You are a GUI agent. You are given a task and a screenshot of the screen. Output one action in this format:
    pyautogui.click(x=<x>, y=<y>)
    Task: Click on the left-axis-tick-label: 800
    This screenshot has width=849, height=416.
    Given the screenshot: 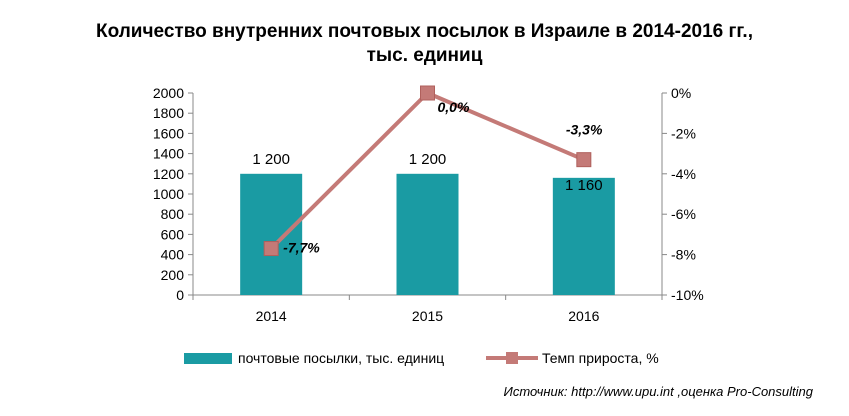 What is the action you would take?
    pyautogui.click(x=173, y=214)
    